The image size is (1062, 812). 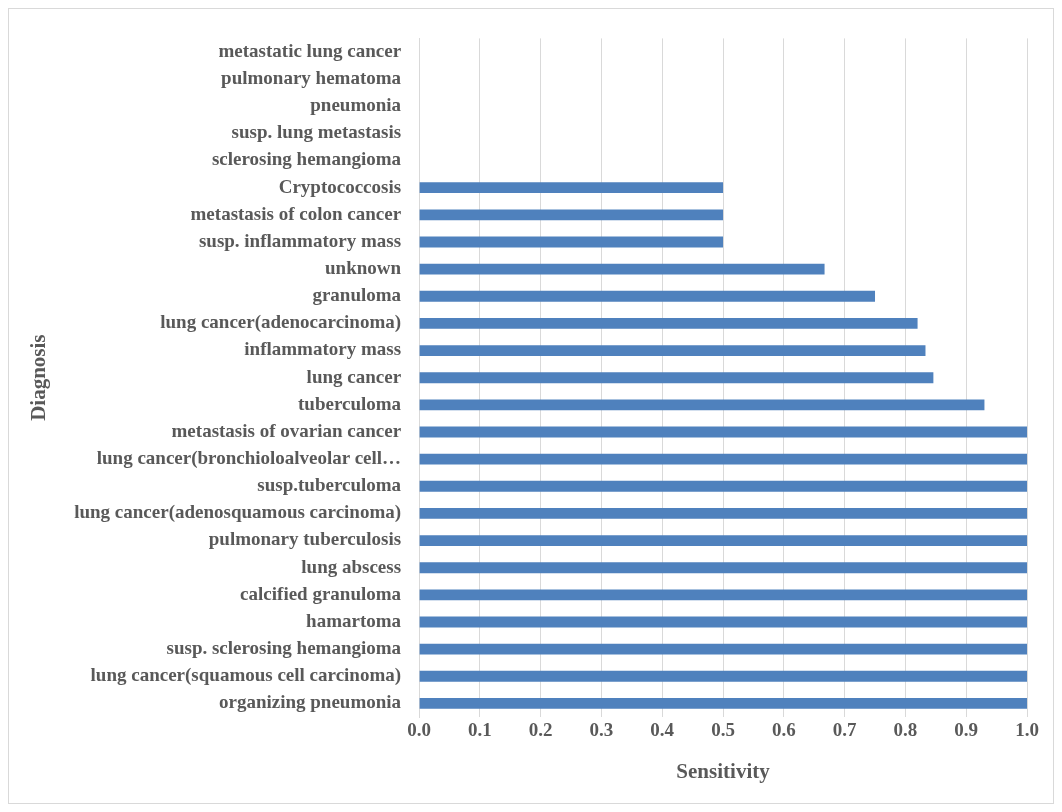 What do you see at coordinates (296, 213) in the screenshot?
I see `y-tick-label: metastasis of colon cancer` at bounding box center [296, 213].